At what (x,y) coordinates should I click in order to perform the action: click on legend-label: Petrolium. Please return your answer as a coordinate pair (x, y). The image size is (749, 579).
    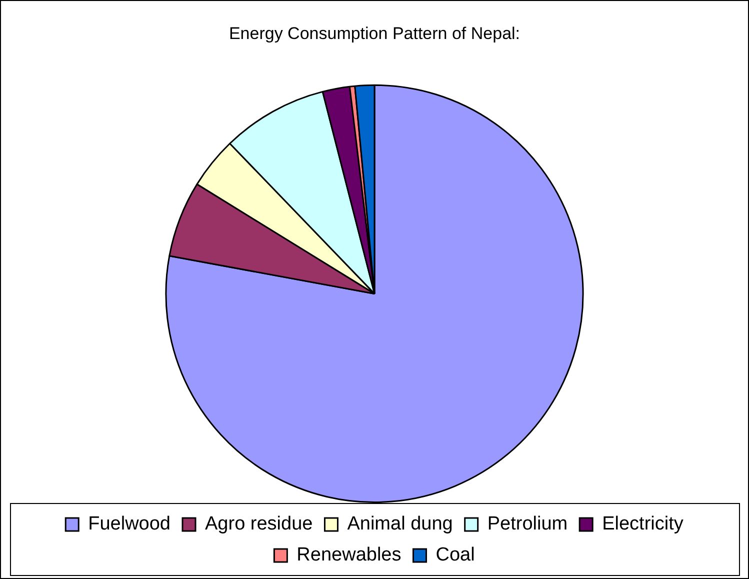
    Looking at the image, I should click on (527, 524).